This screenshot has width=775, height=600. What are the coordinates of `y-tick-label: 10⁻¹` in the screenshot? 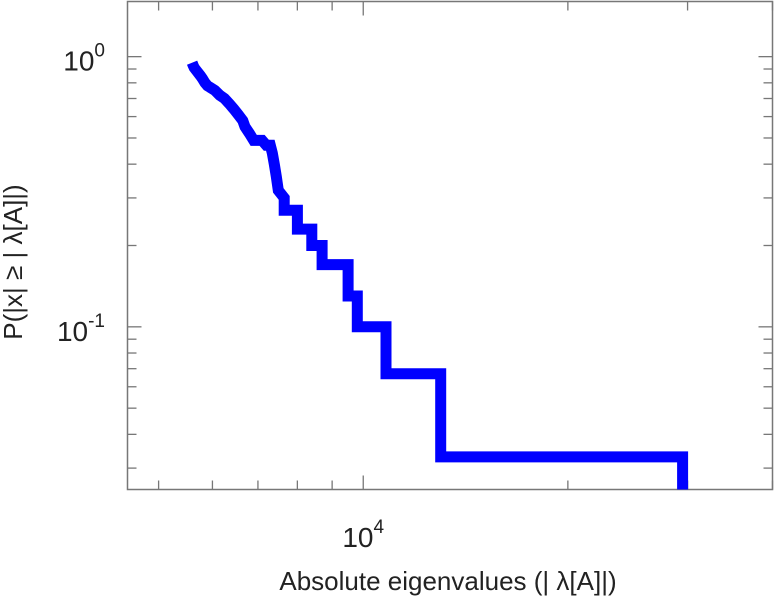 It's located at (81, 329).